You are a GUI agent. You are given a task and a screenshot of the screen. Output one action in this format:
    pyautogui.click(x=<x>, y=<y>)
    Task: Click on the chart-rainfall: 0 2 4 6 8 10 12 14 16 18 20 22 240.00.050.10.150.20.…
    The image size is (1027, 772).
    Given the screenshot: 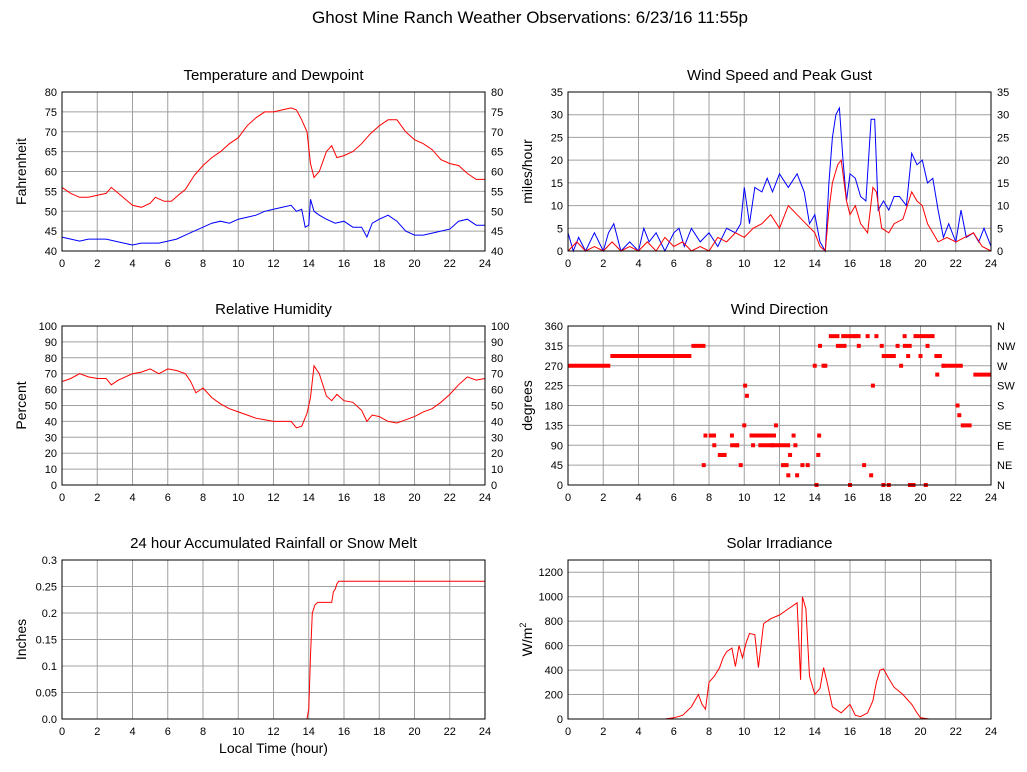 What is the action you would take?
    pyautogui.click(x=252, y=645)
    